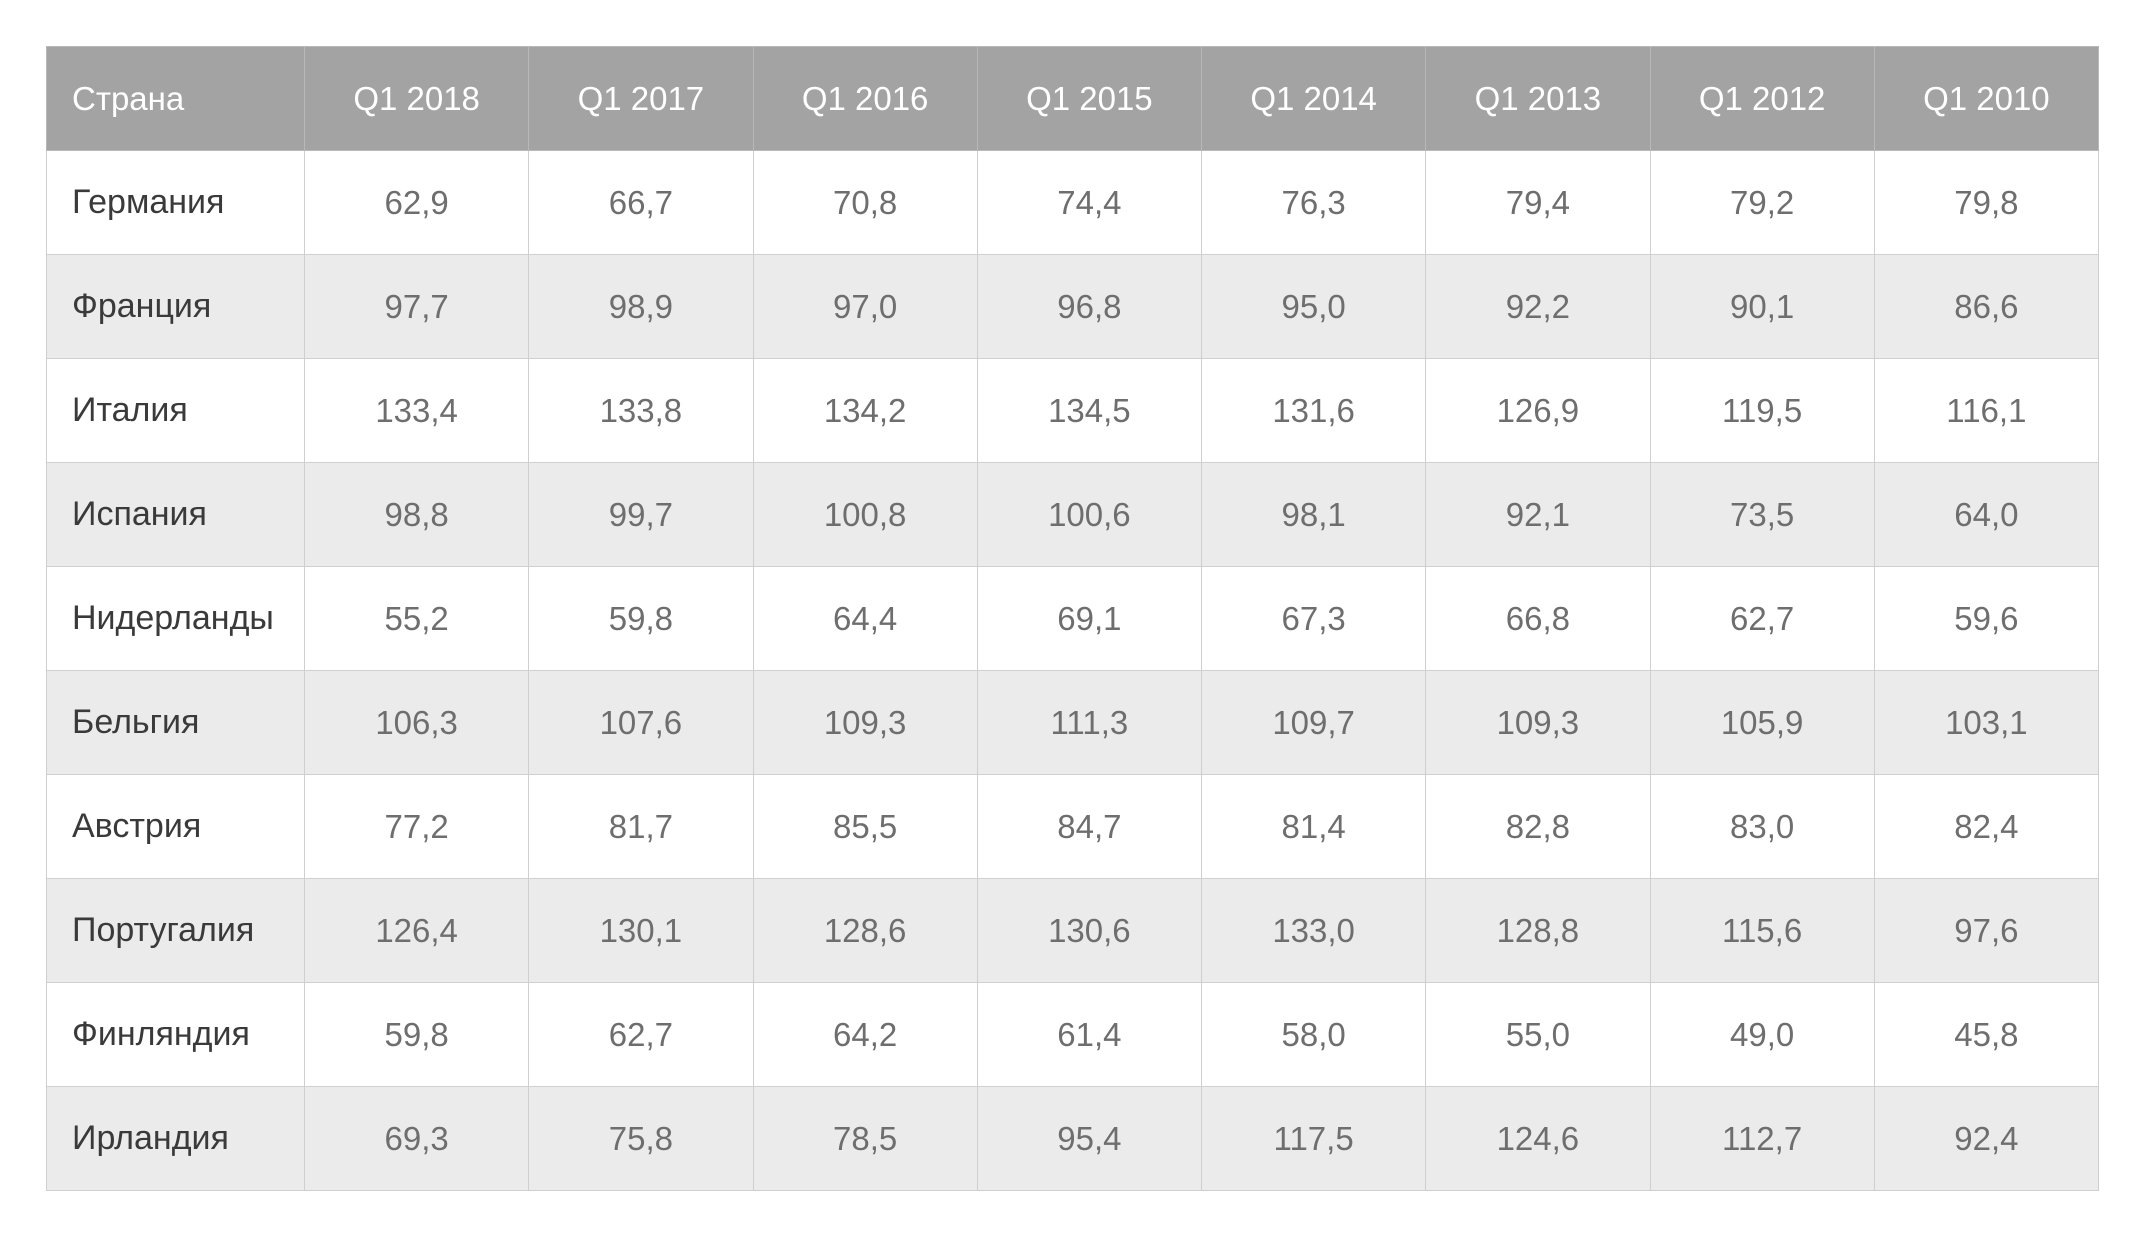 The height and width of the screenshot is (1240, 2133). What do you see at coordinates (175, 618) in the screenshot?
I see `country-cell: Нидерланды` at bounding box center [175, 618].